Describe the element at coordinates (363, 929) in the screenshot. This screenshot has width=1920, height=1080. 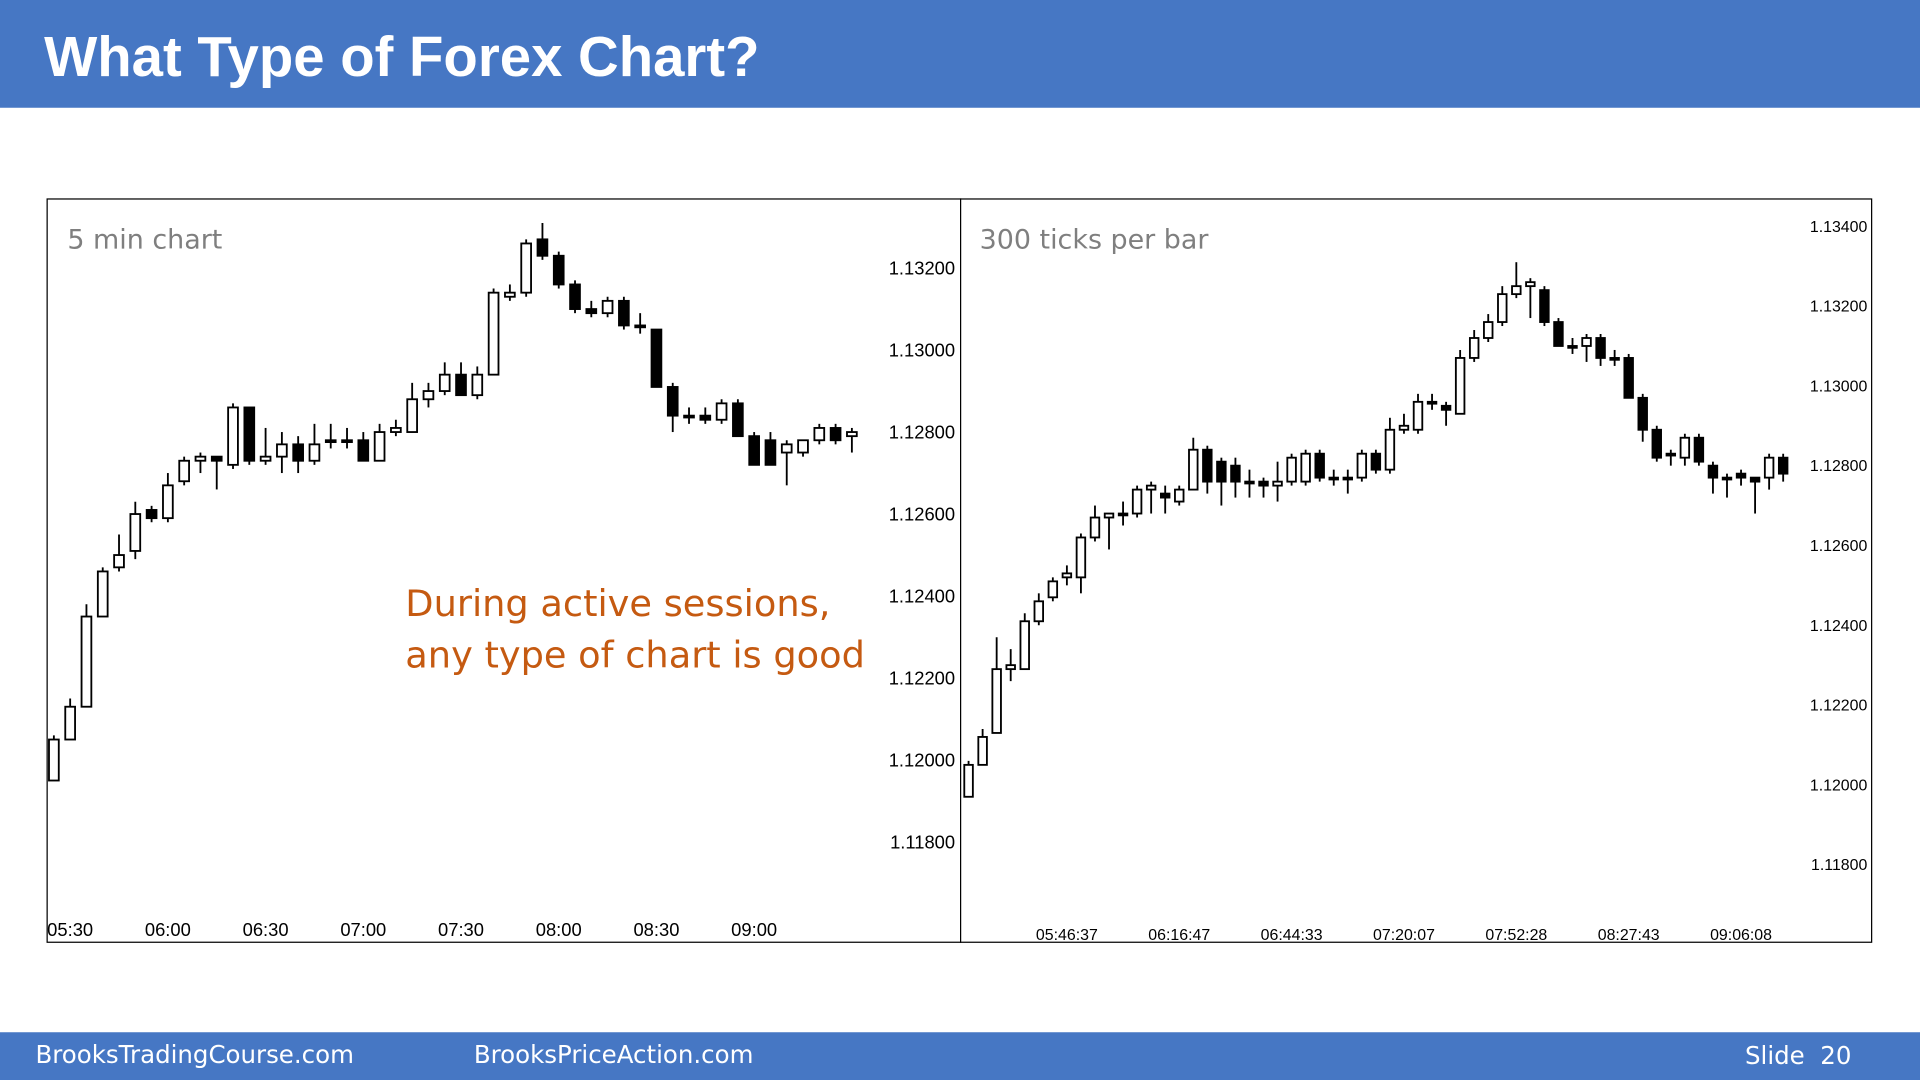
I see `x-tick-label: 07:00` at that location.